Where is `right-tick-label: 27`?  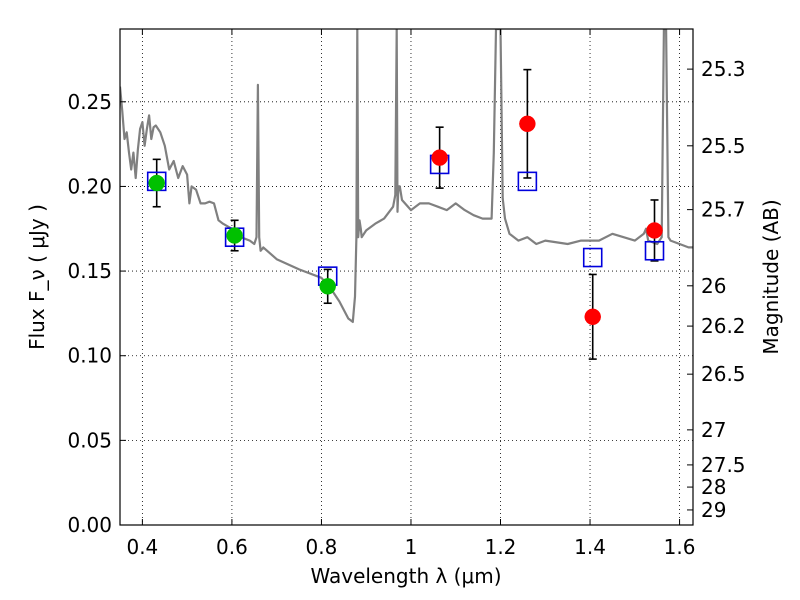
right-tick-label: 27 is located at coordinates (713, 430).